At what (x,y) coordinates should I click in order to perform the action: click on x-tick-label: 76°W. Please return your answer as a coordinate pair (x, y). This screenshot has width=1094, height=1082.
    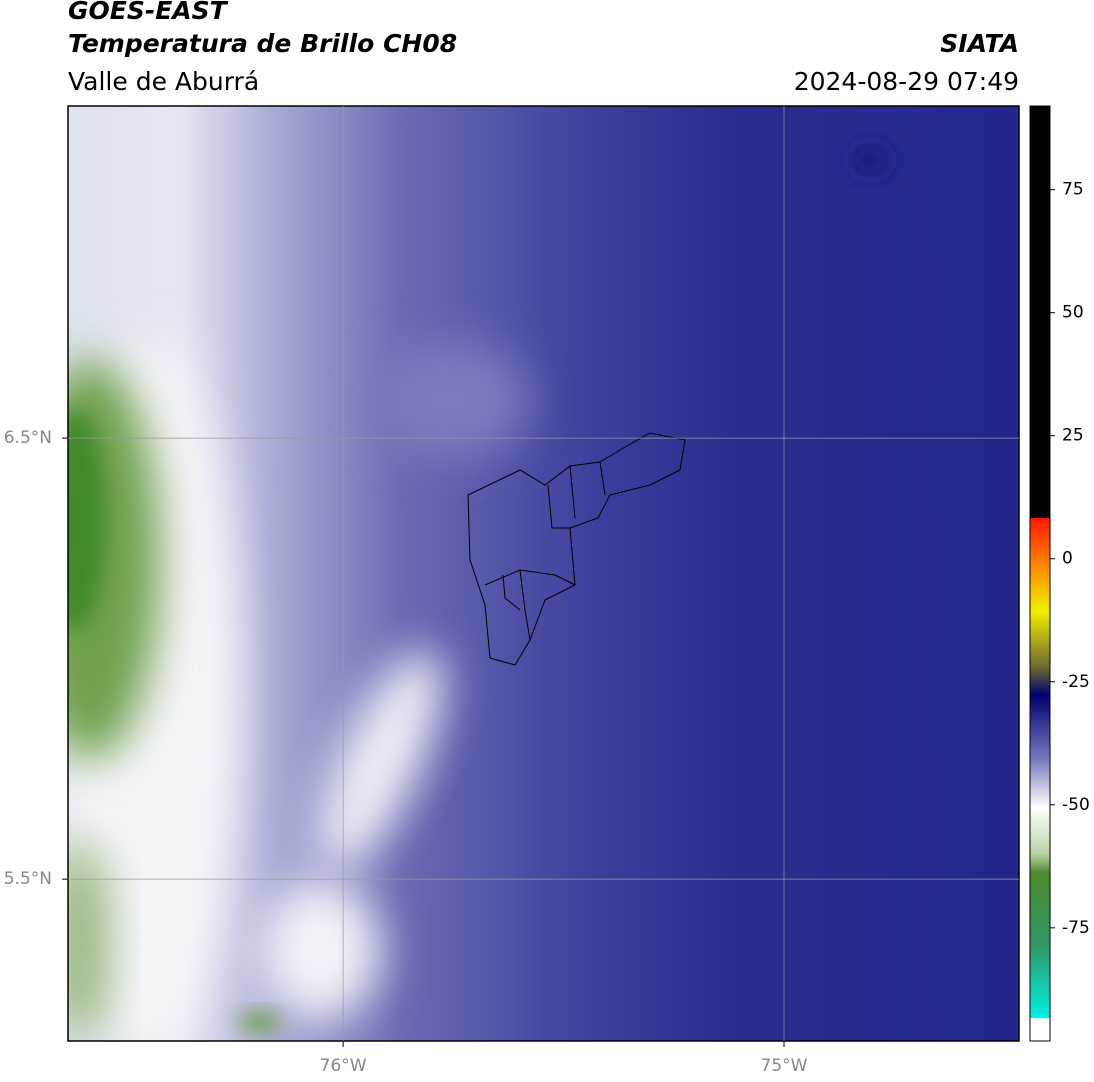
    Looking at the image, I should click on (343, 1066).